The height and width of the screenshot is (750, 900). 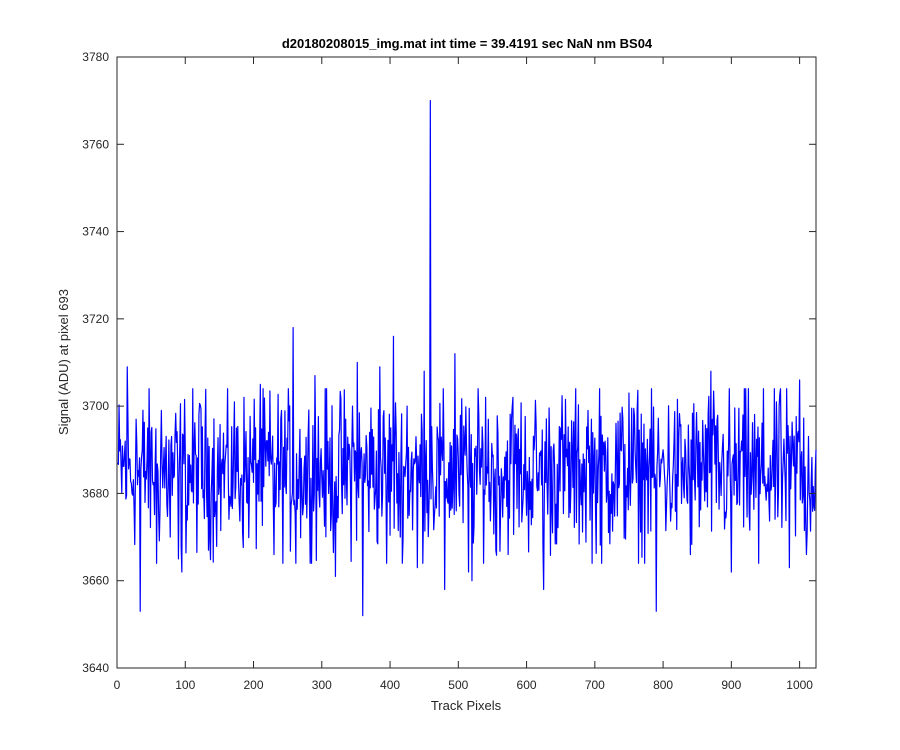 I want to click on y-tick-label: 3640, so click(x=95, y=668).